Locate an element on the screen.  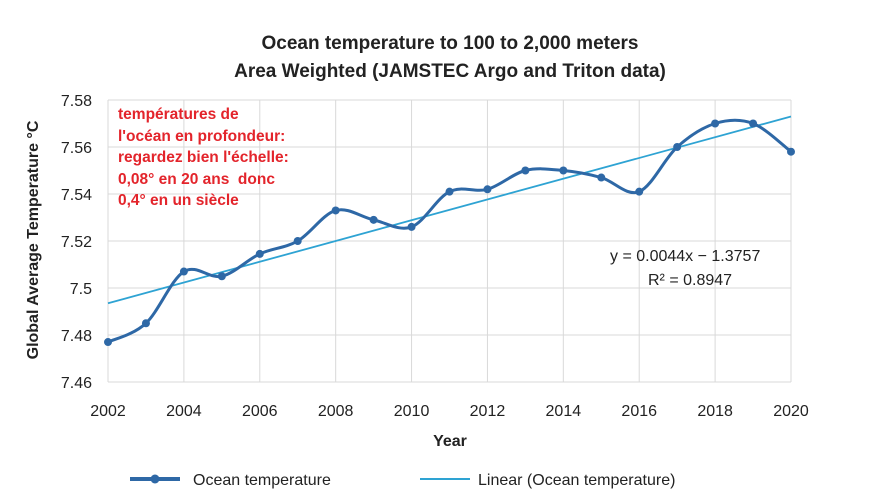
x-tick-label: 2010 is located at coordinates (412, 411).